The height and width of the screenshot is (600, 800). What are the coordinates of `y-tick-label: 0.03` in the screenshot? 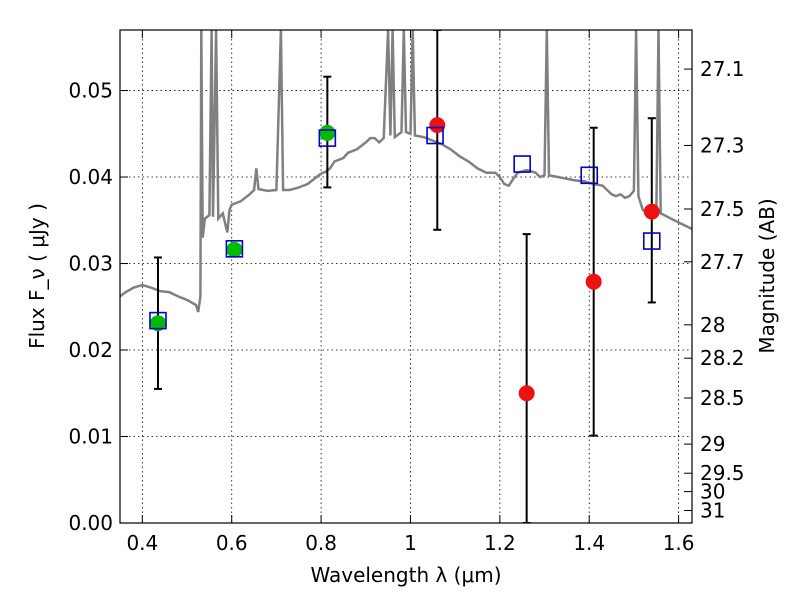 It's located at (90, 264).